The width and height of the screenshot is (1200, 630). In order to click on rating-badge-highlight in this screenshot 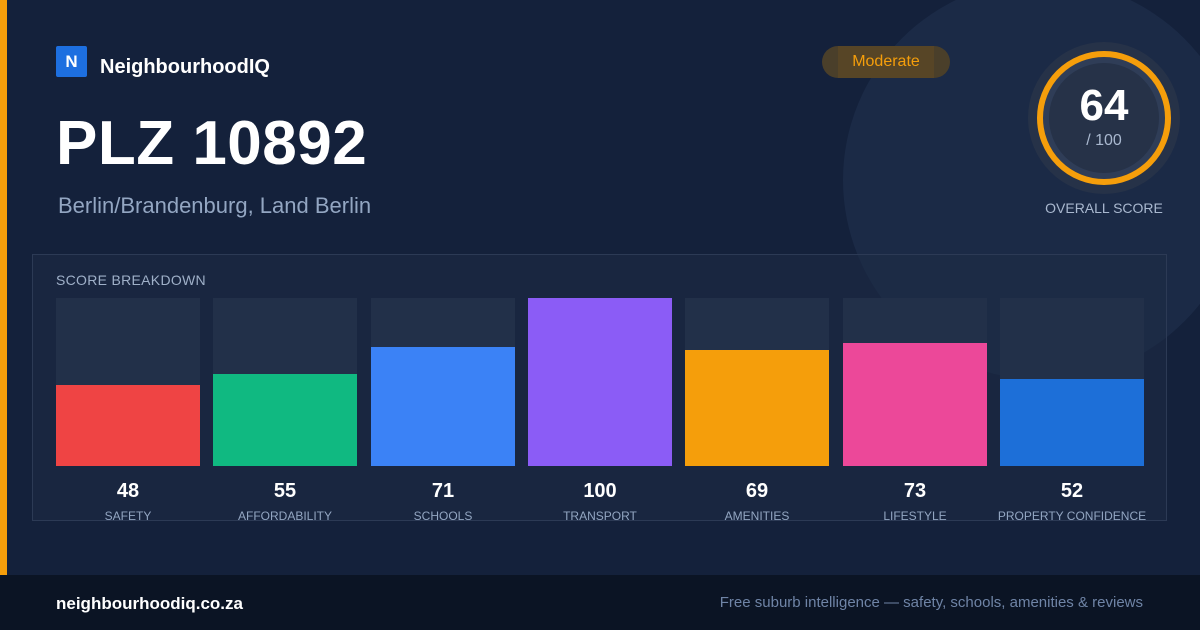, I will do `click(886, 62)`.